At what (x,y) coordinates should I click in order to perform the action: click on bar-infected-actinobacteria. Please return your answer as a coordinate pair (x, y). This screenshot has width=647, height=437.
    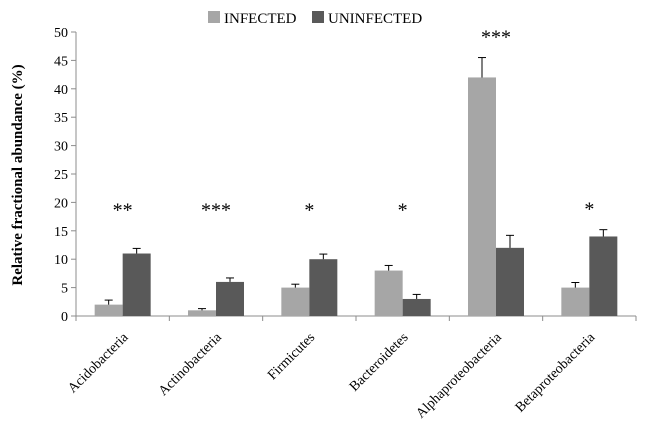
    Looking at the image, I should click on (202, 313).